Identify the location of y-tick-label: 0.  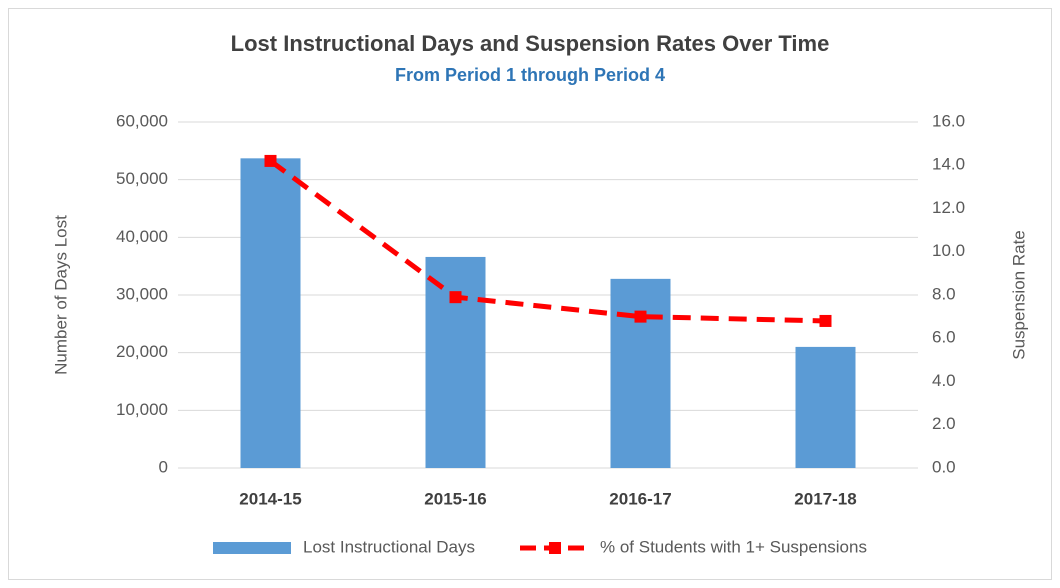
(163, 466).